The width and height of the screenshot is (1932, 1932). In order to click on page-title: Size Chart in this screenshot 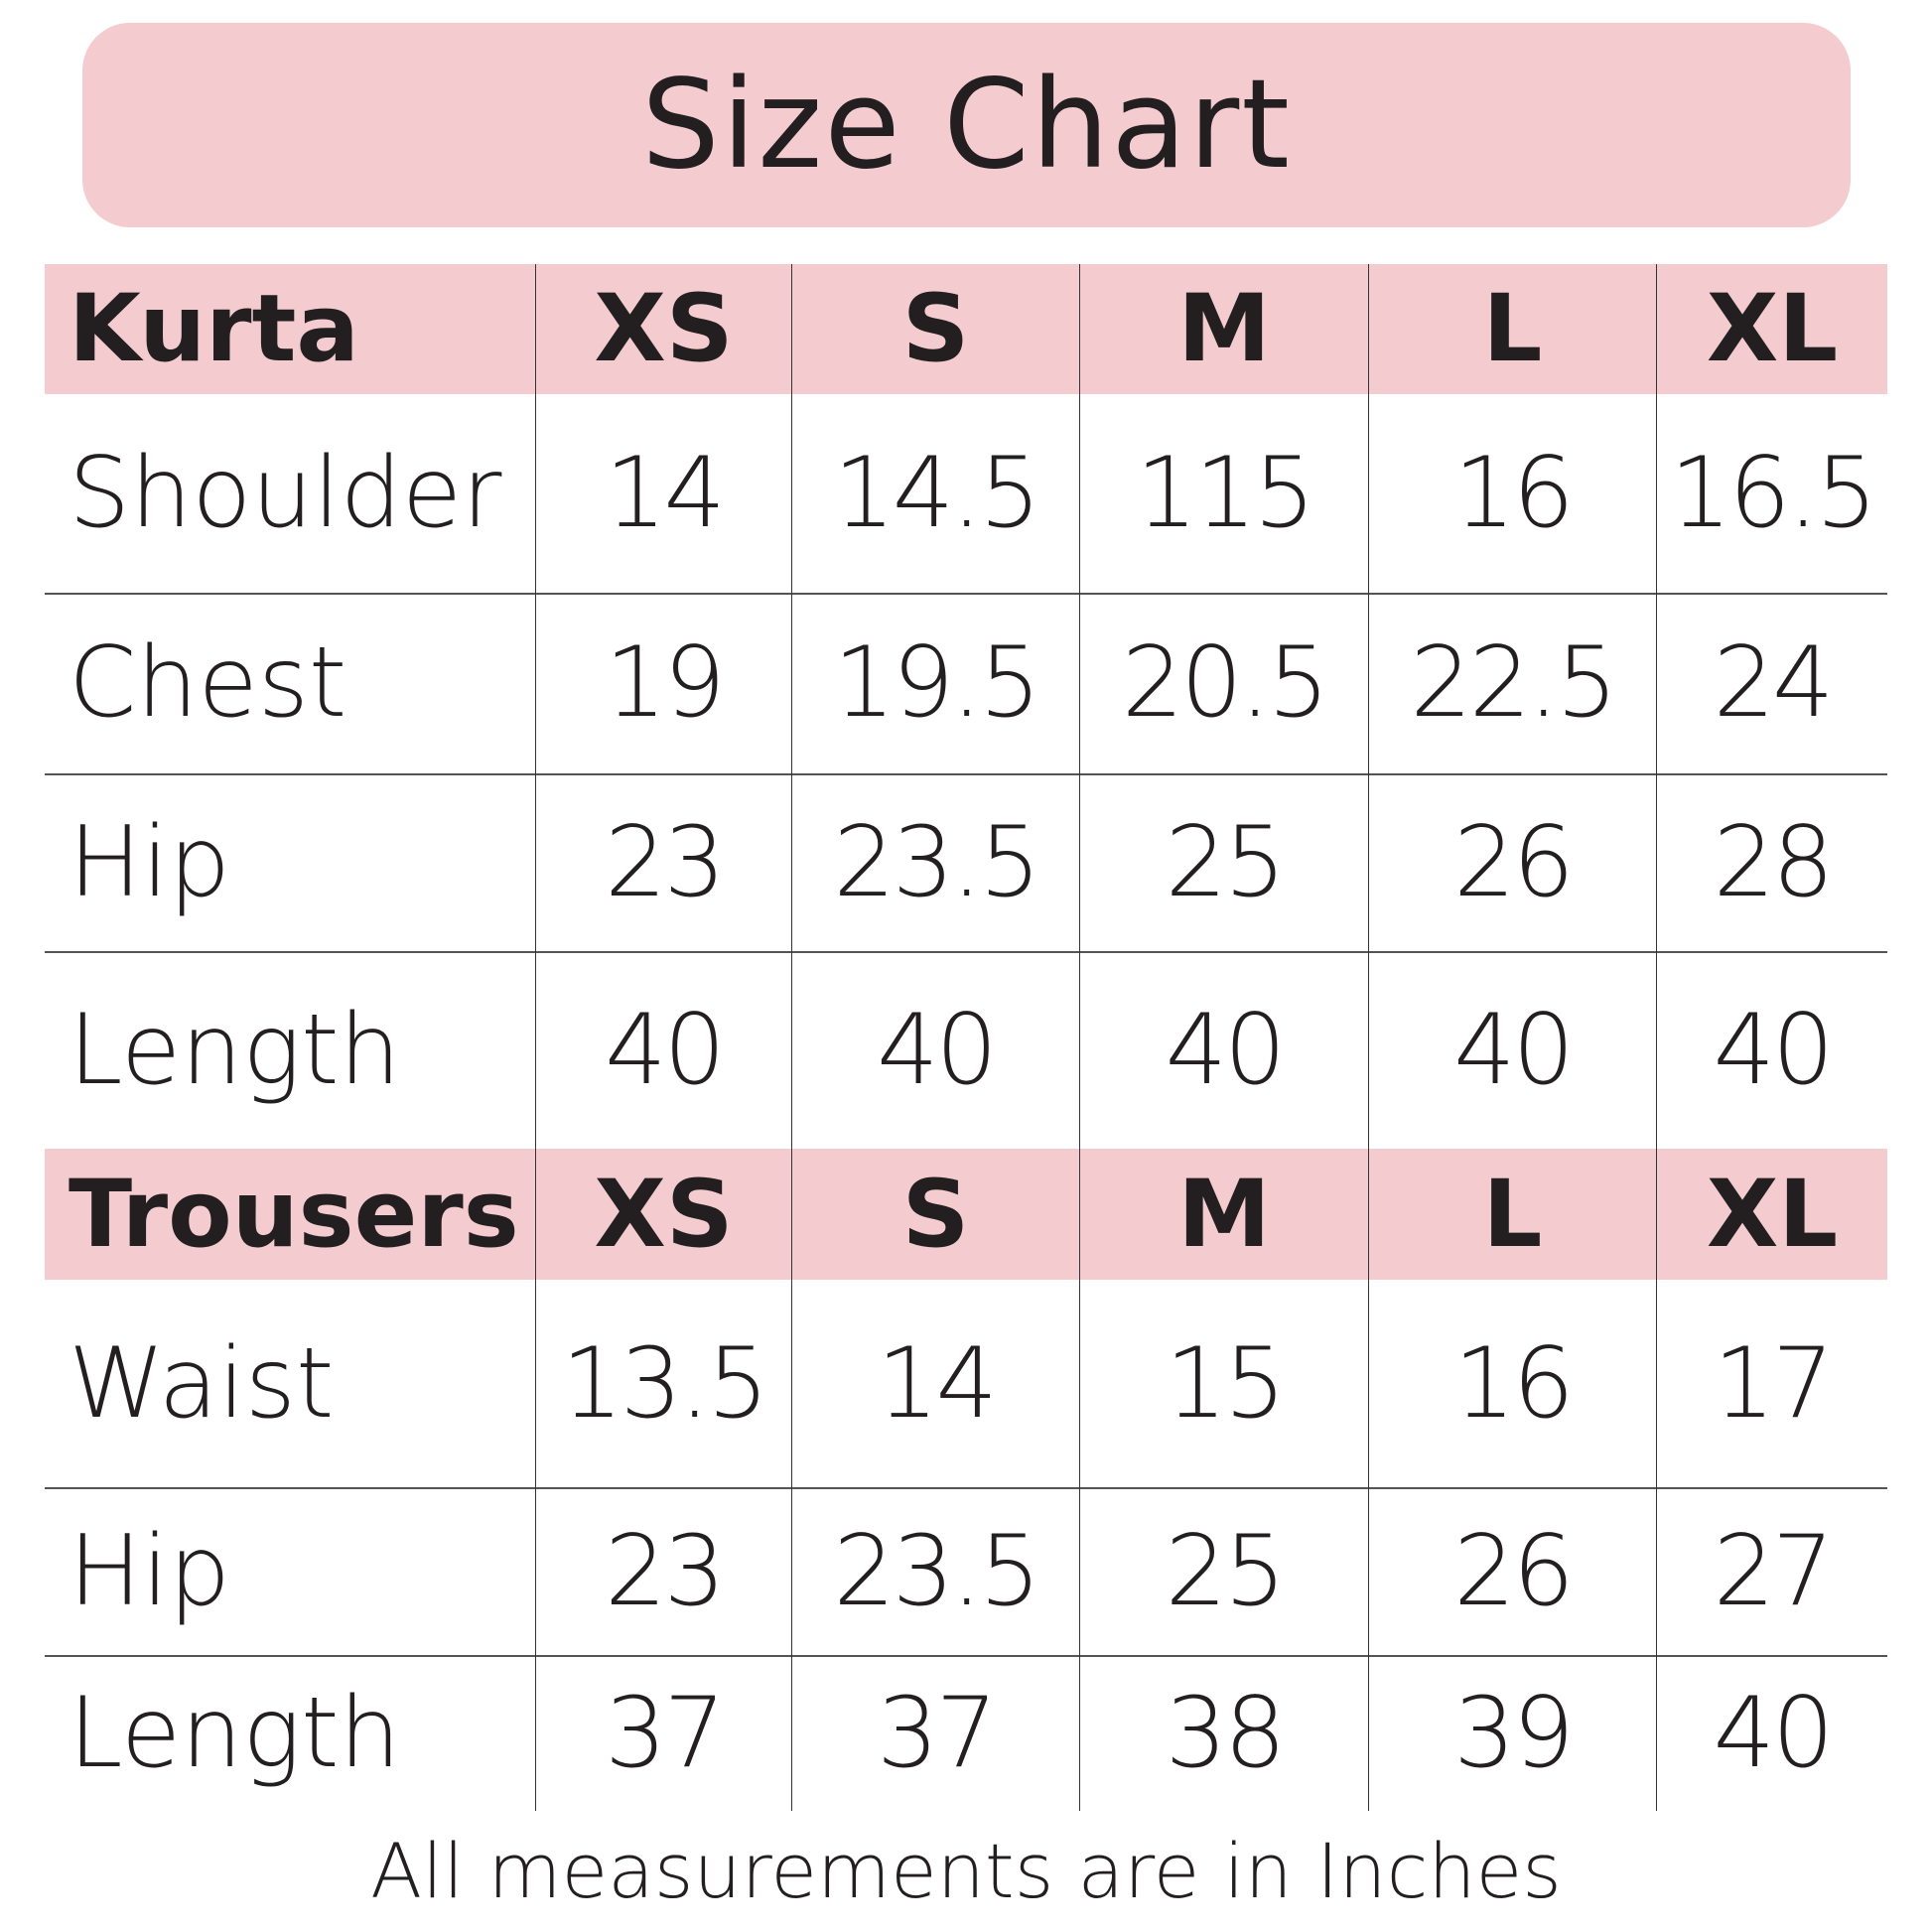, I will do `click(967, 126)`.